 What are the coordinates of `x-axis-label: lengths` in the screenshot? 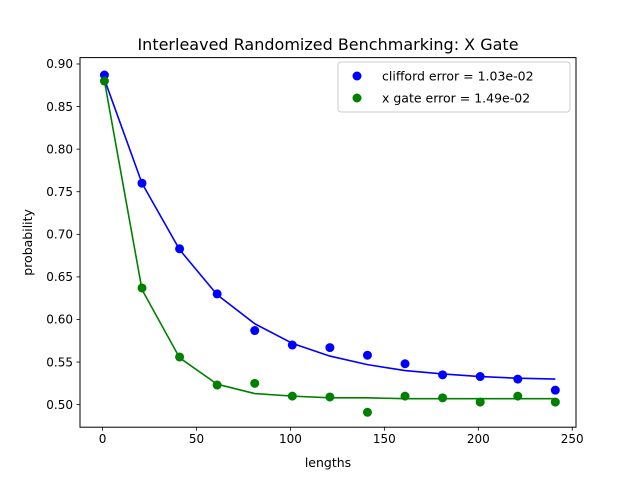 It's located at (328, 462).